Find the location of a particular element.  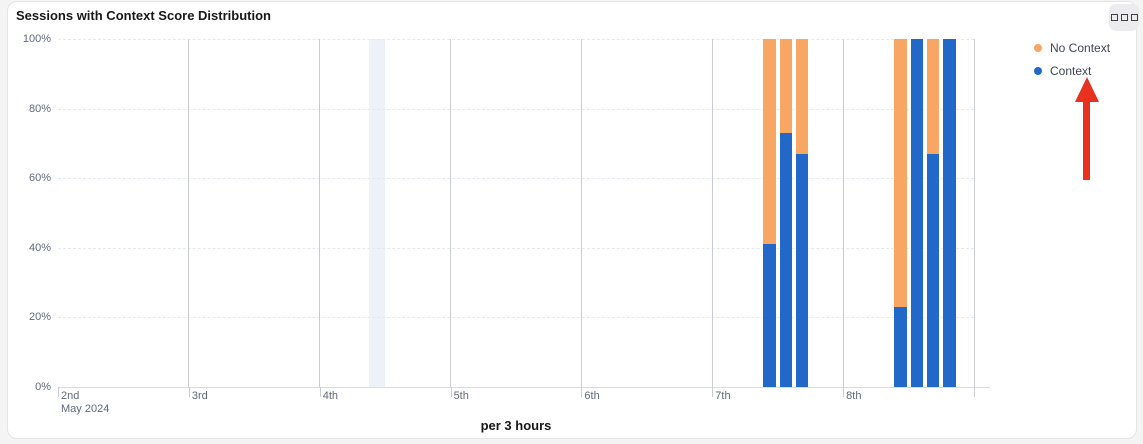

x-axis-month-label: May 2024 is located at coordinates (85, 409).